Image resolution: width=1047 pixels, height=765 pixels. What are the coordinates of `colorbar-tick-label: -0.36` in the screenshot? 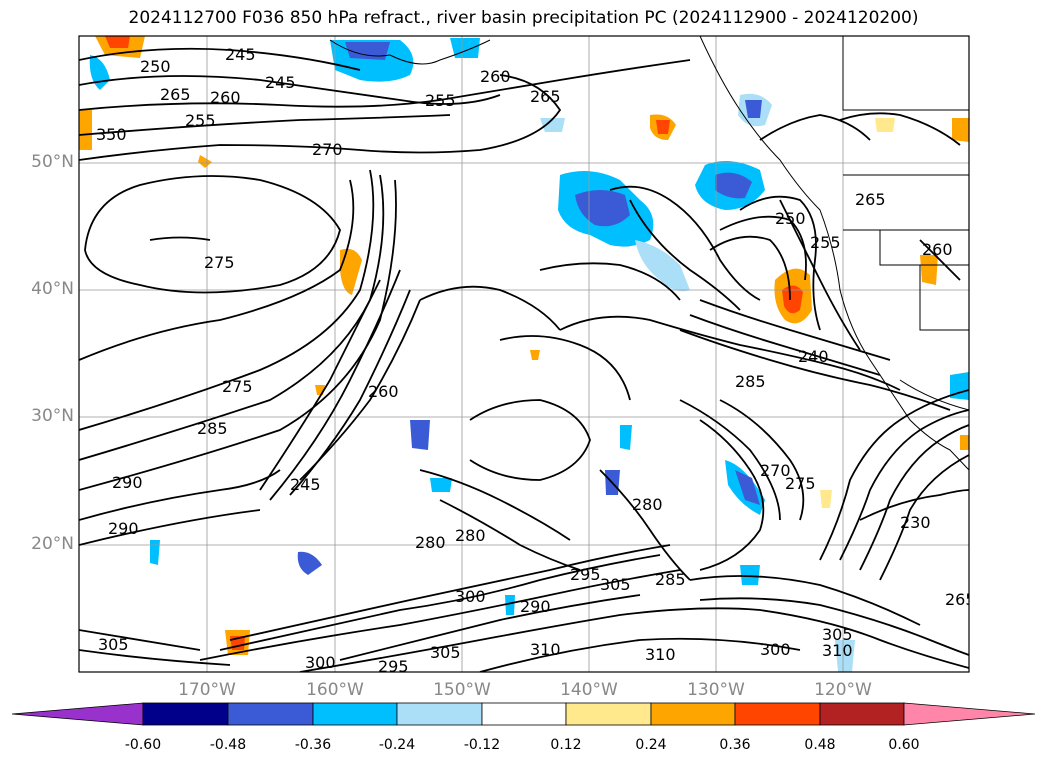 It's located at (313, 745).